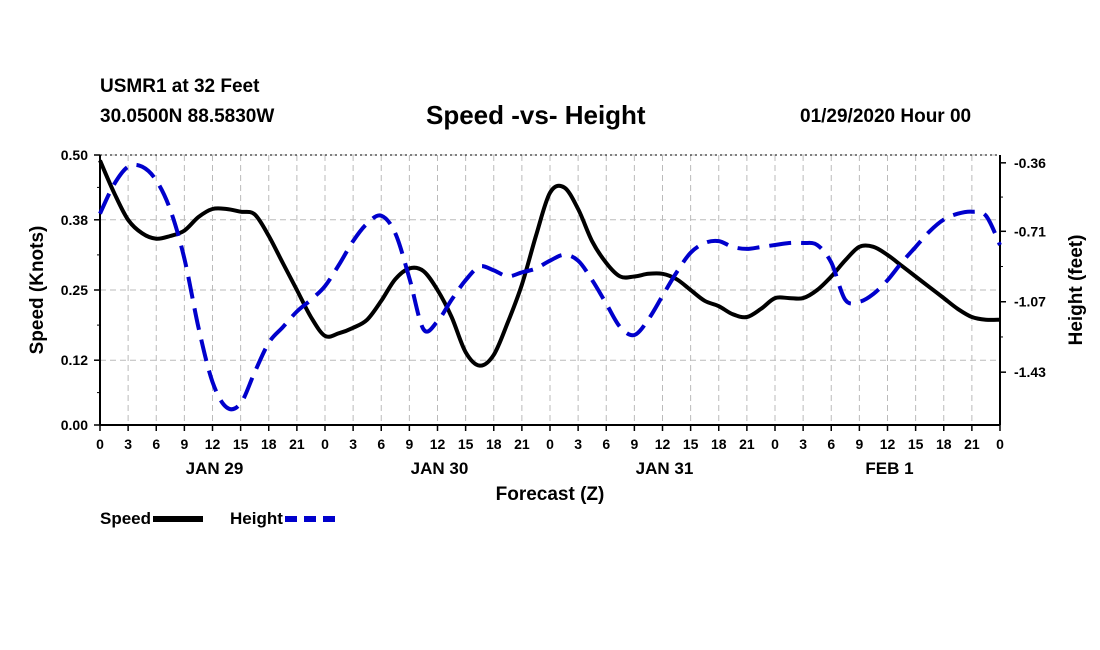  Describe the element at coordinates (550, 494) in the screenshot. I see `x-axis-title: Forecast (Z)` at that location.